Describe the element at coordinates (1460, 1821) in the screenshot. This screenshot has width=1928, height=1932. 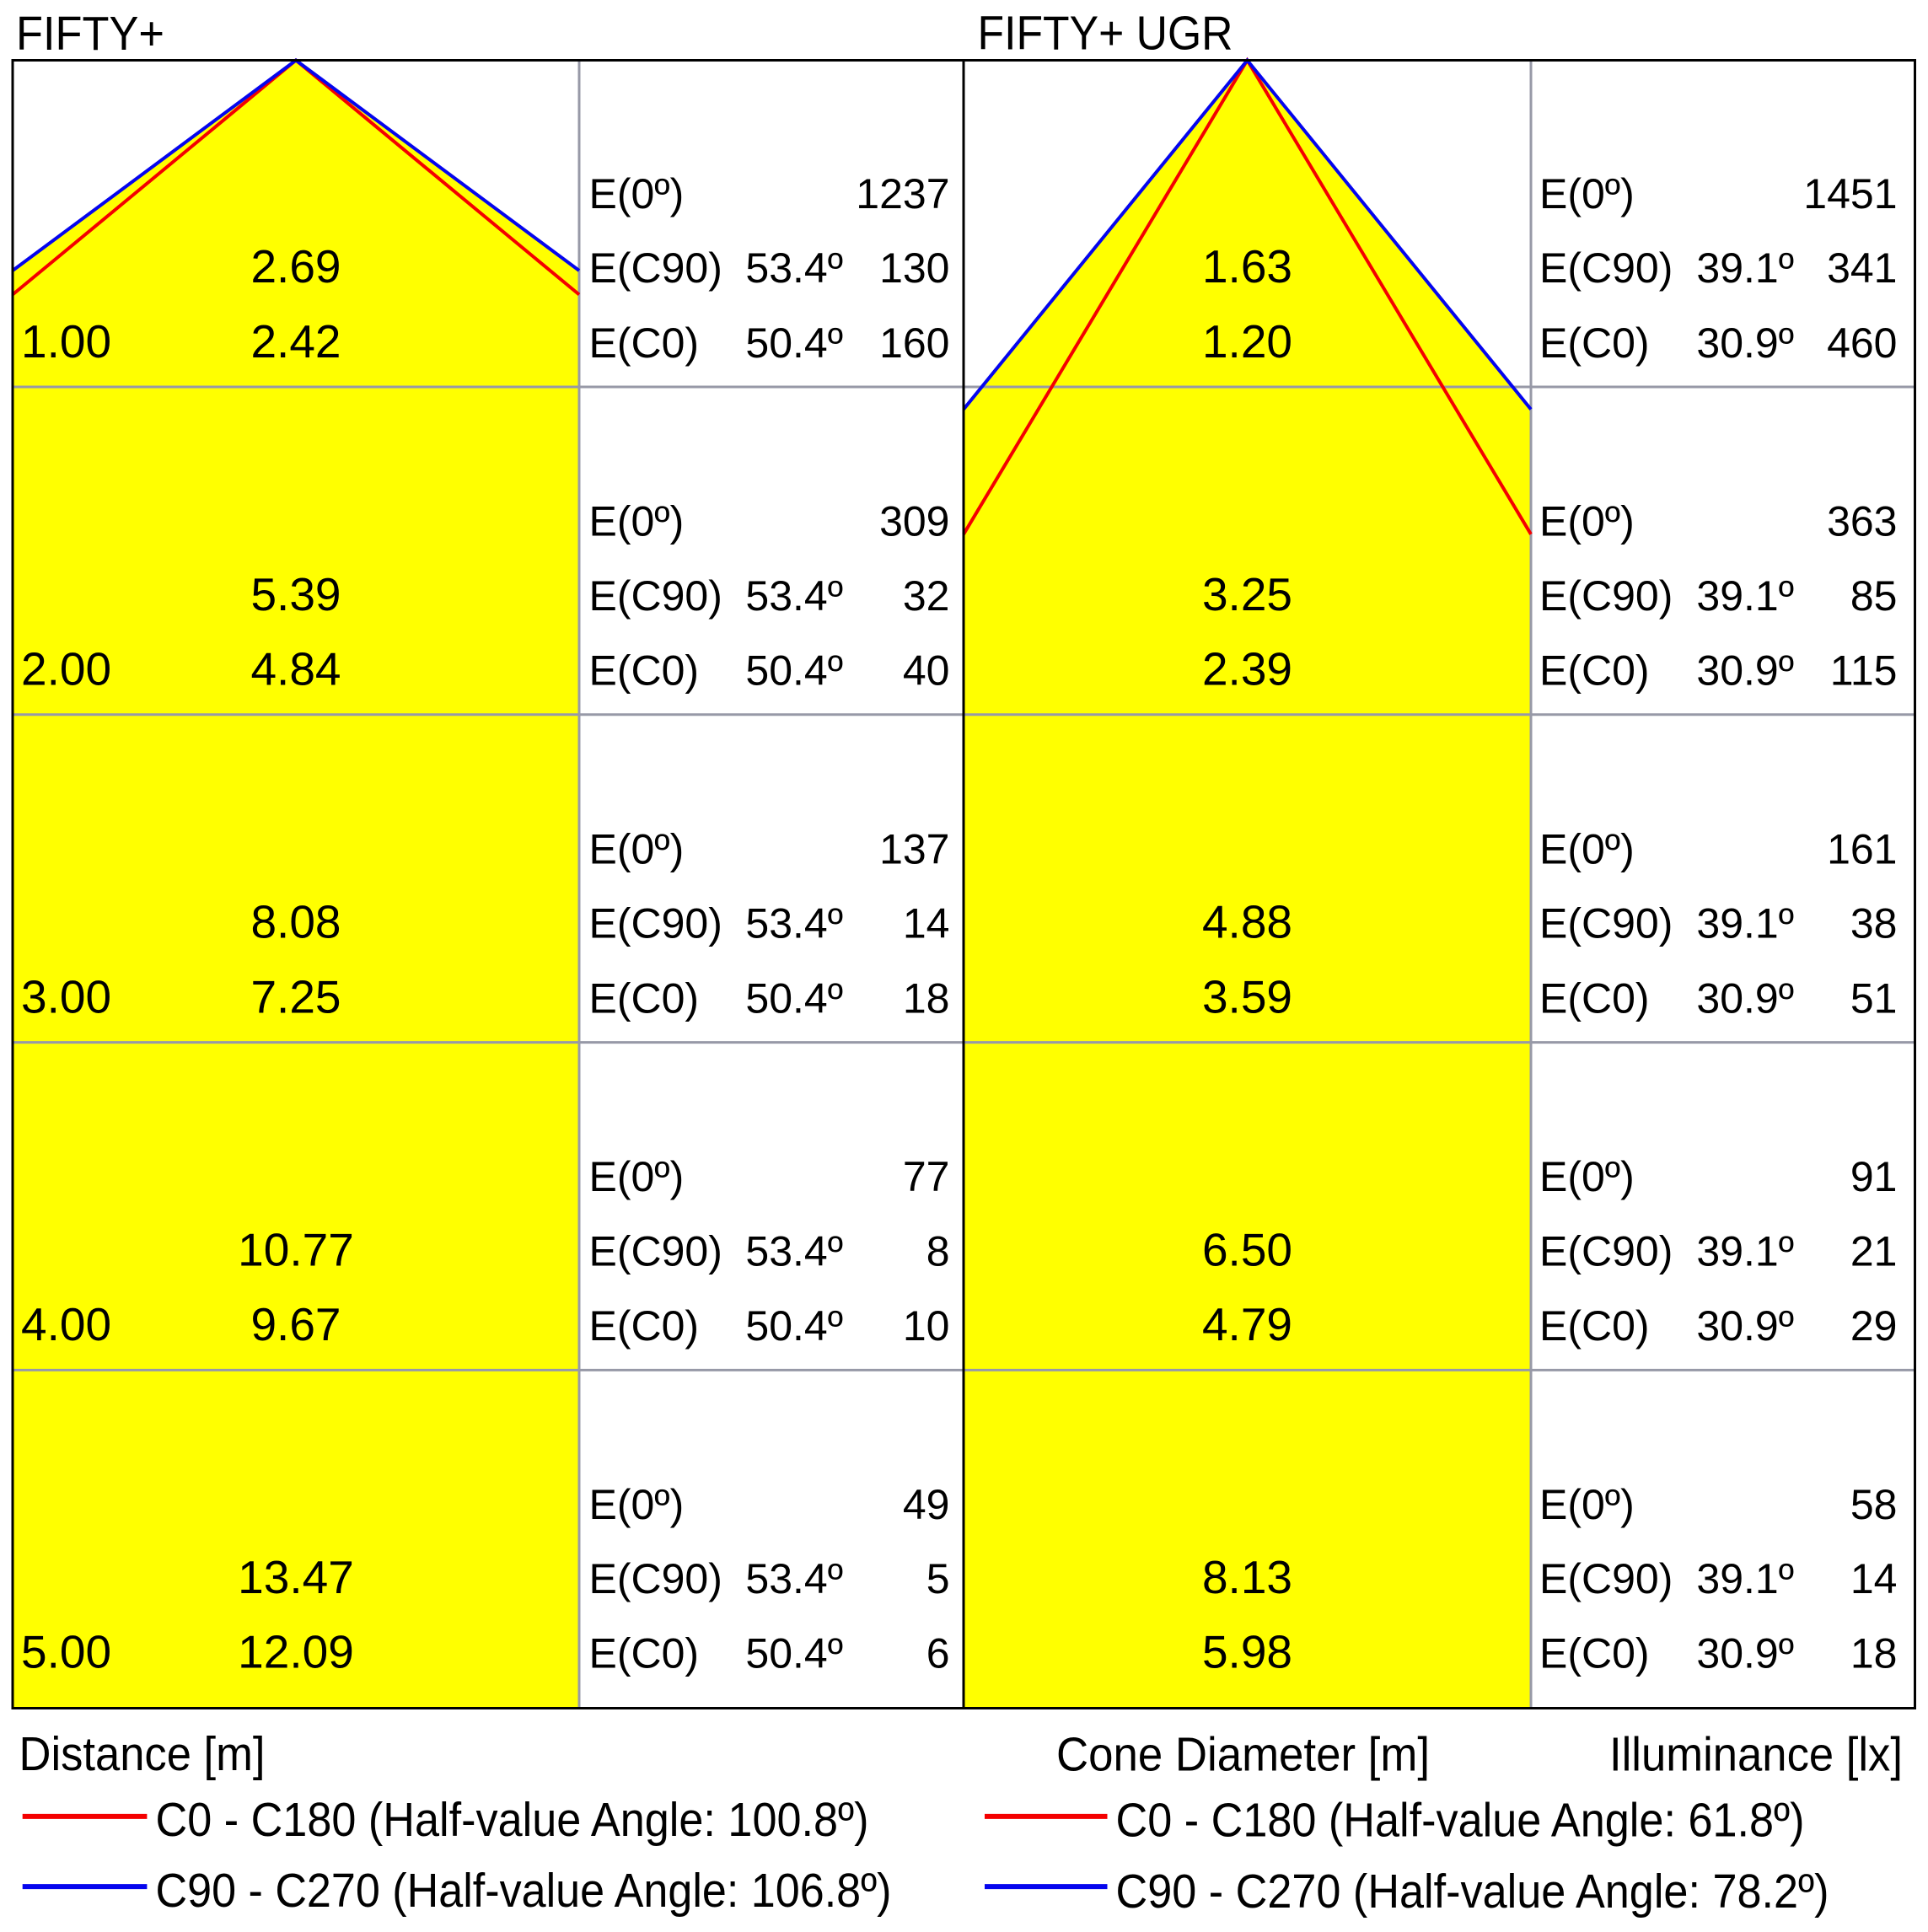
I see `svg-text:C0 - C180 (Half-value Angle: 6: C0 - C180 (Half-value Angle: 61.8º)` at that location.